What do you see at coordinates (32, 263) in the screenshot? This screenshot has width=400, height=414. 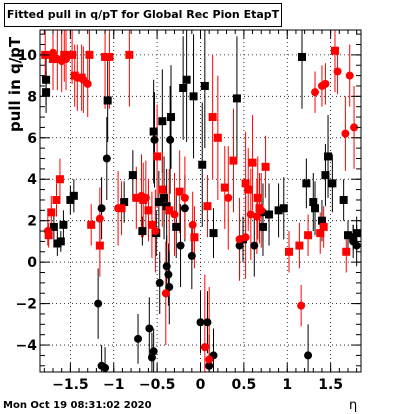 I see `y-tick-label: 0` at bounding box center [32, 263].